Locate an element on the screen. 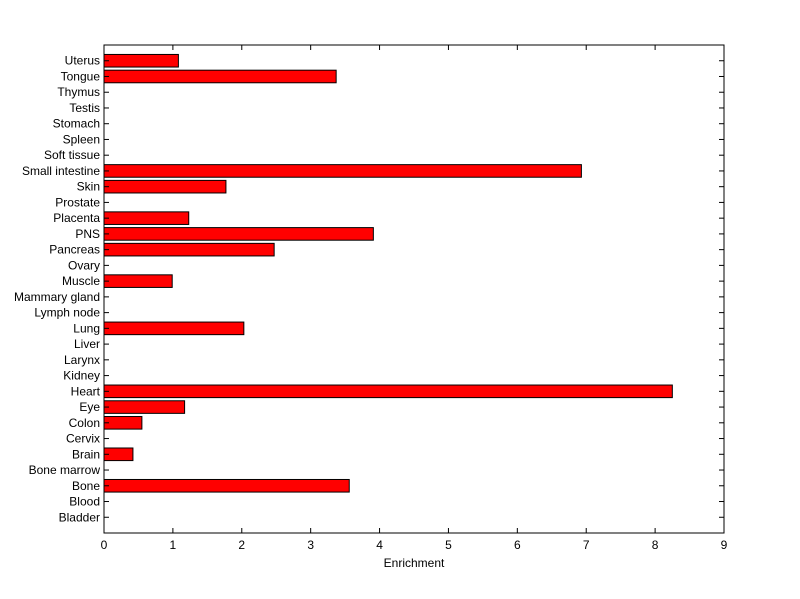 This screenshot has height=599, width=800. category-label: Brain is located at coordinates (86, 454).